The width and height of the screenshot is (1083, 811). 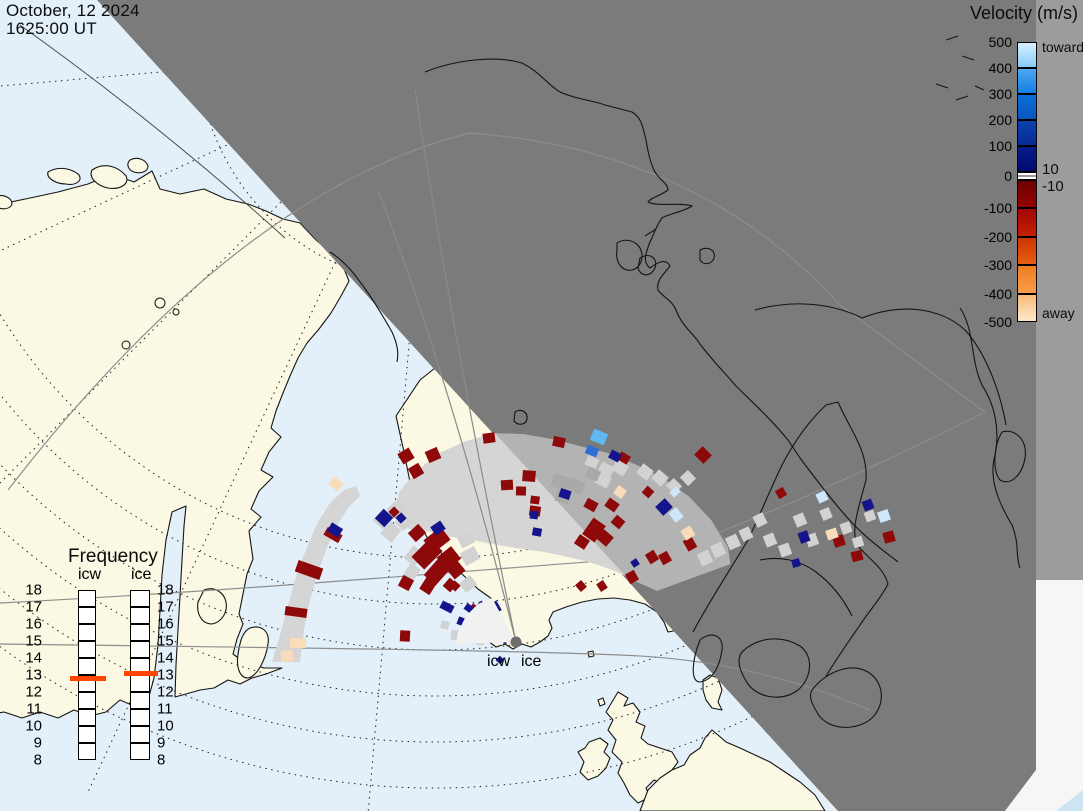 What do you see at coordinates (1027, 176) in the screenshot?
I see `colorbar-zero-band` at bounding box center [1027, 176].